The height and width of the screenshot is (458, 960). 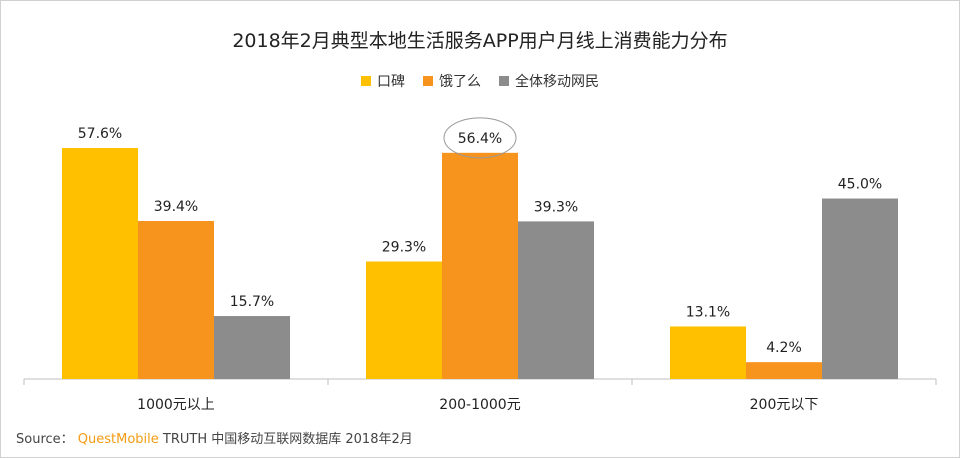 I want to click on data-label: 13.1%, so click(x=708, y=312).